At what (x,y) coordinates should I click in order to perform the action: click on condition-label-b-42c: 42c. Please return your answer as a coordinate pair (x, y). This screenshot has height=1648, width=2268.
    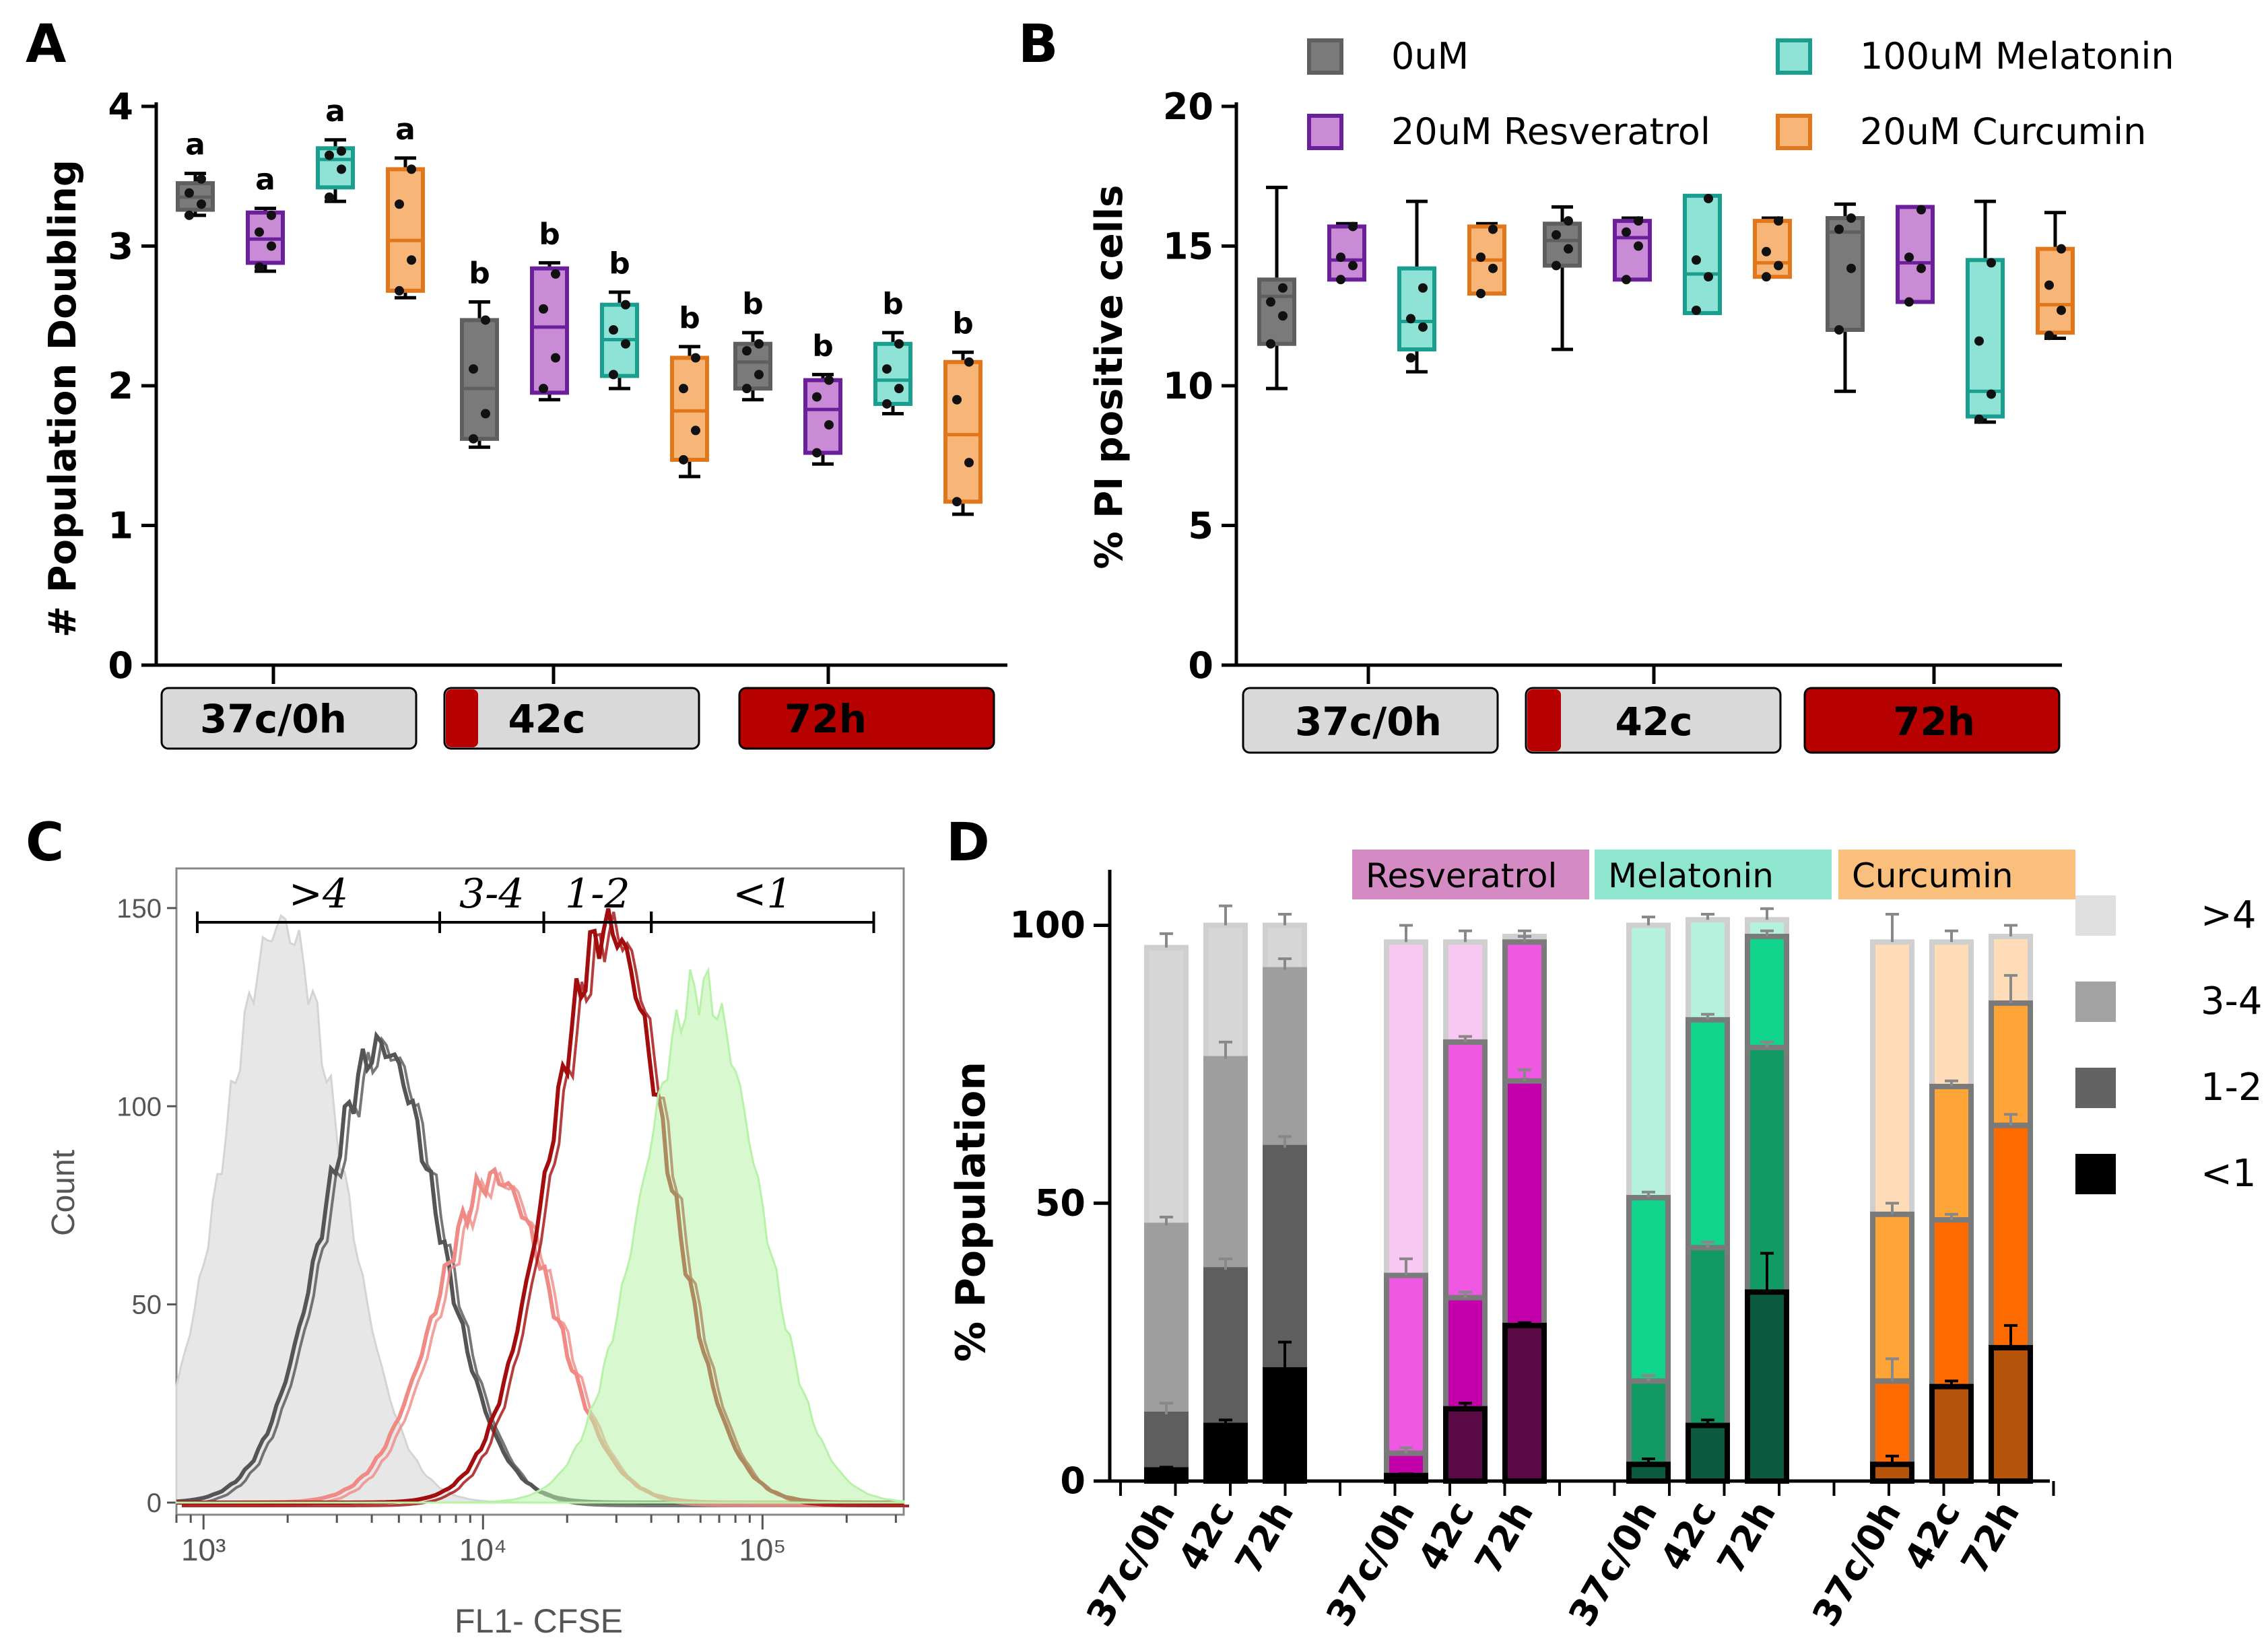
    Looking at the image, I should click on (1653, 722).